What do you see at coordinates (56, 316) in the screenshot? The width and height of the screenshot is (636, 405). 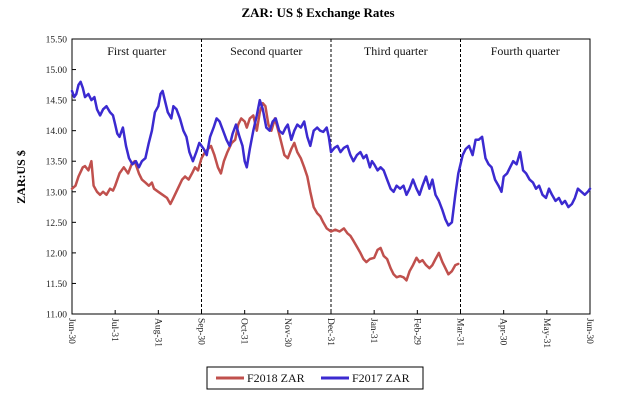 I see `y-tick-label: 11.00` at bounding box center [56, 316].